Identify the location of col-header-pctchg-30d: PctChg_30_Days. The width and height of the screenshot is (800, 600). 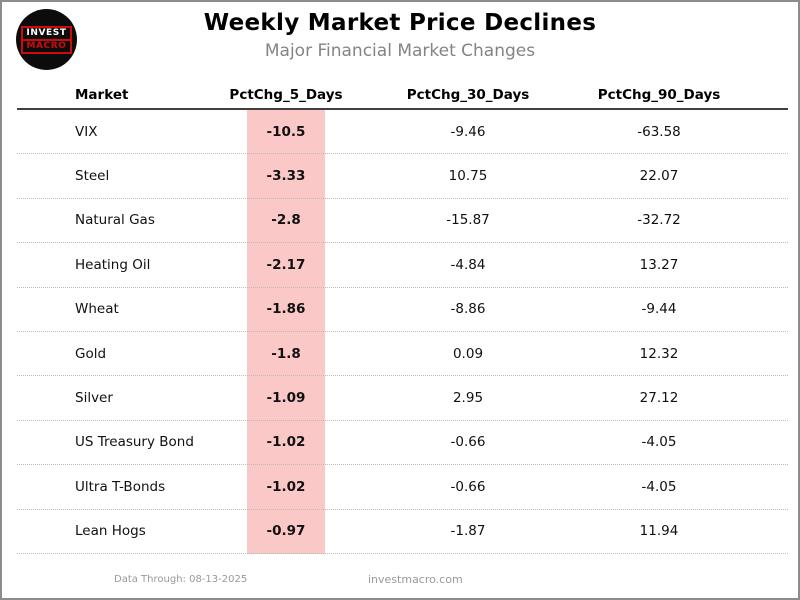
(468, 95).